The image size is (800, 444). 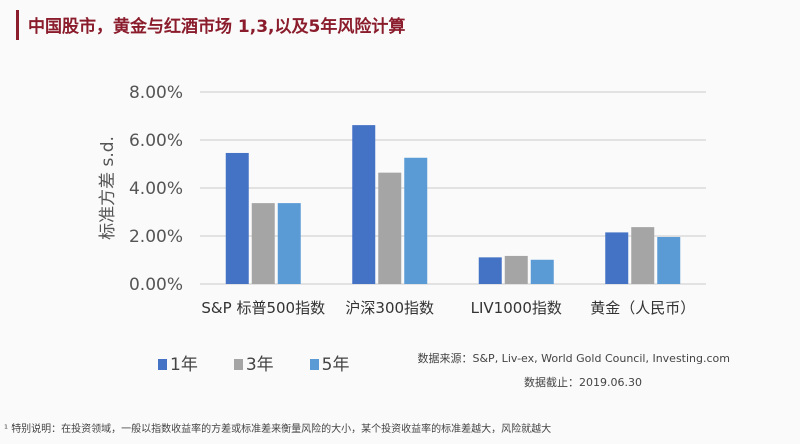 I want to click on x-tick-label: 黄金（人民币）, so click(x=642, y=308).